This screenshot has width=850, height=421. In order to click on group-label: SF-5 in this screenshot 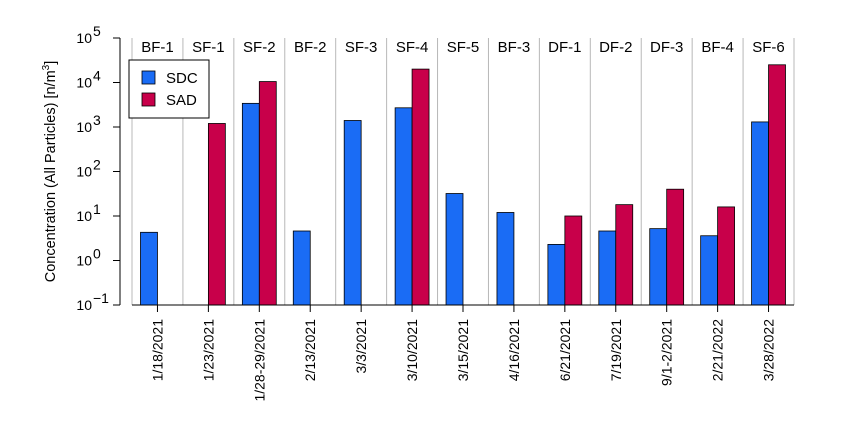, I will do `click(463, 47)`.